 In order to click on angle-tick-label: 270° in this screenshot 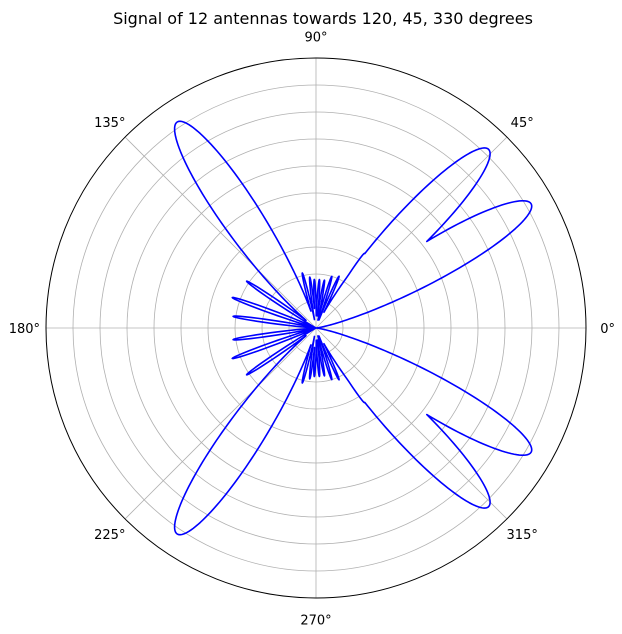, I will do `click(315, 621)`.